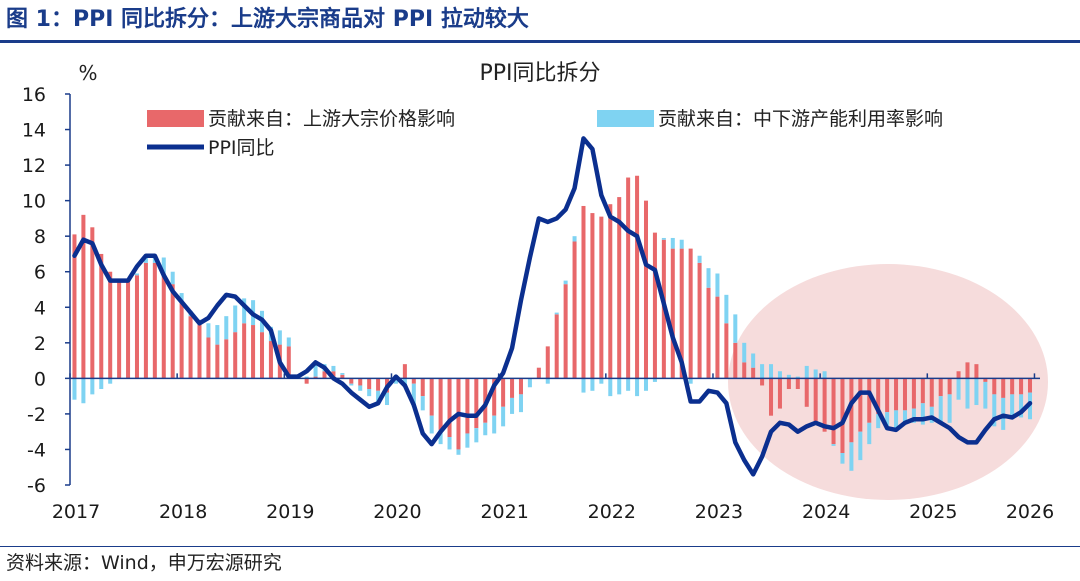 This screenshot has height=581, width=1080. I want to click on x-tick-label: 2019, so click(290, 512).